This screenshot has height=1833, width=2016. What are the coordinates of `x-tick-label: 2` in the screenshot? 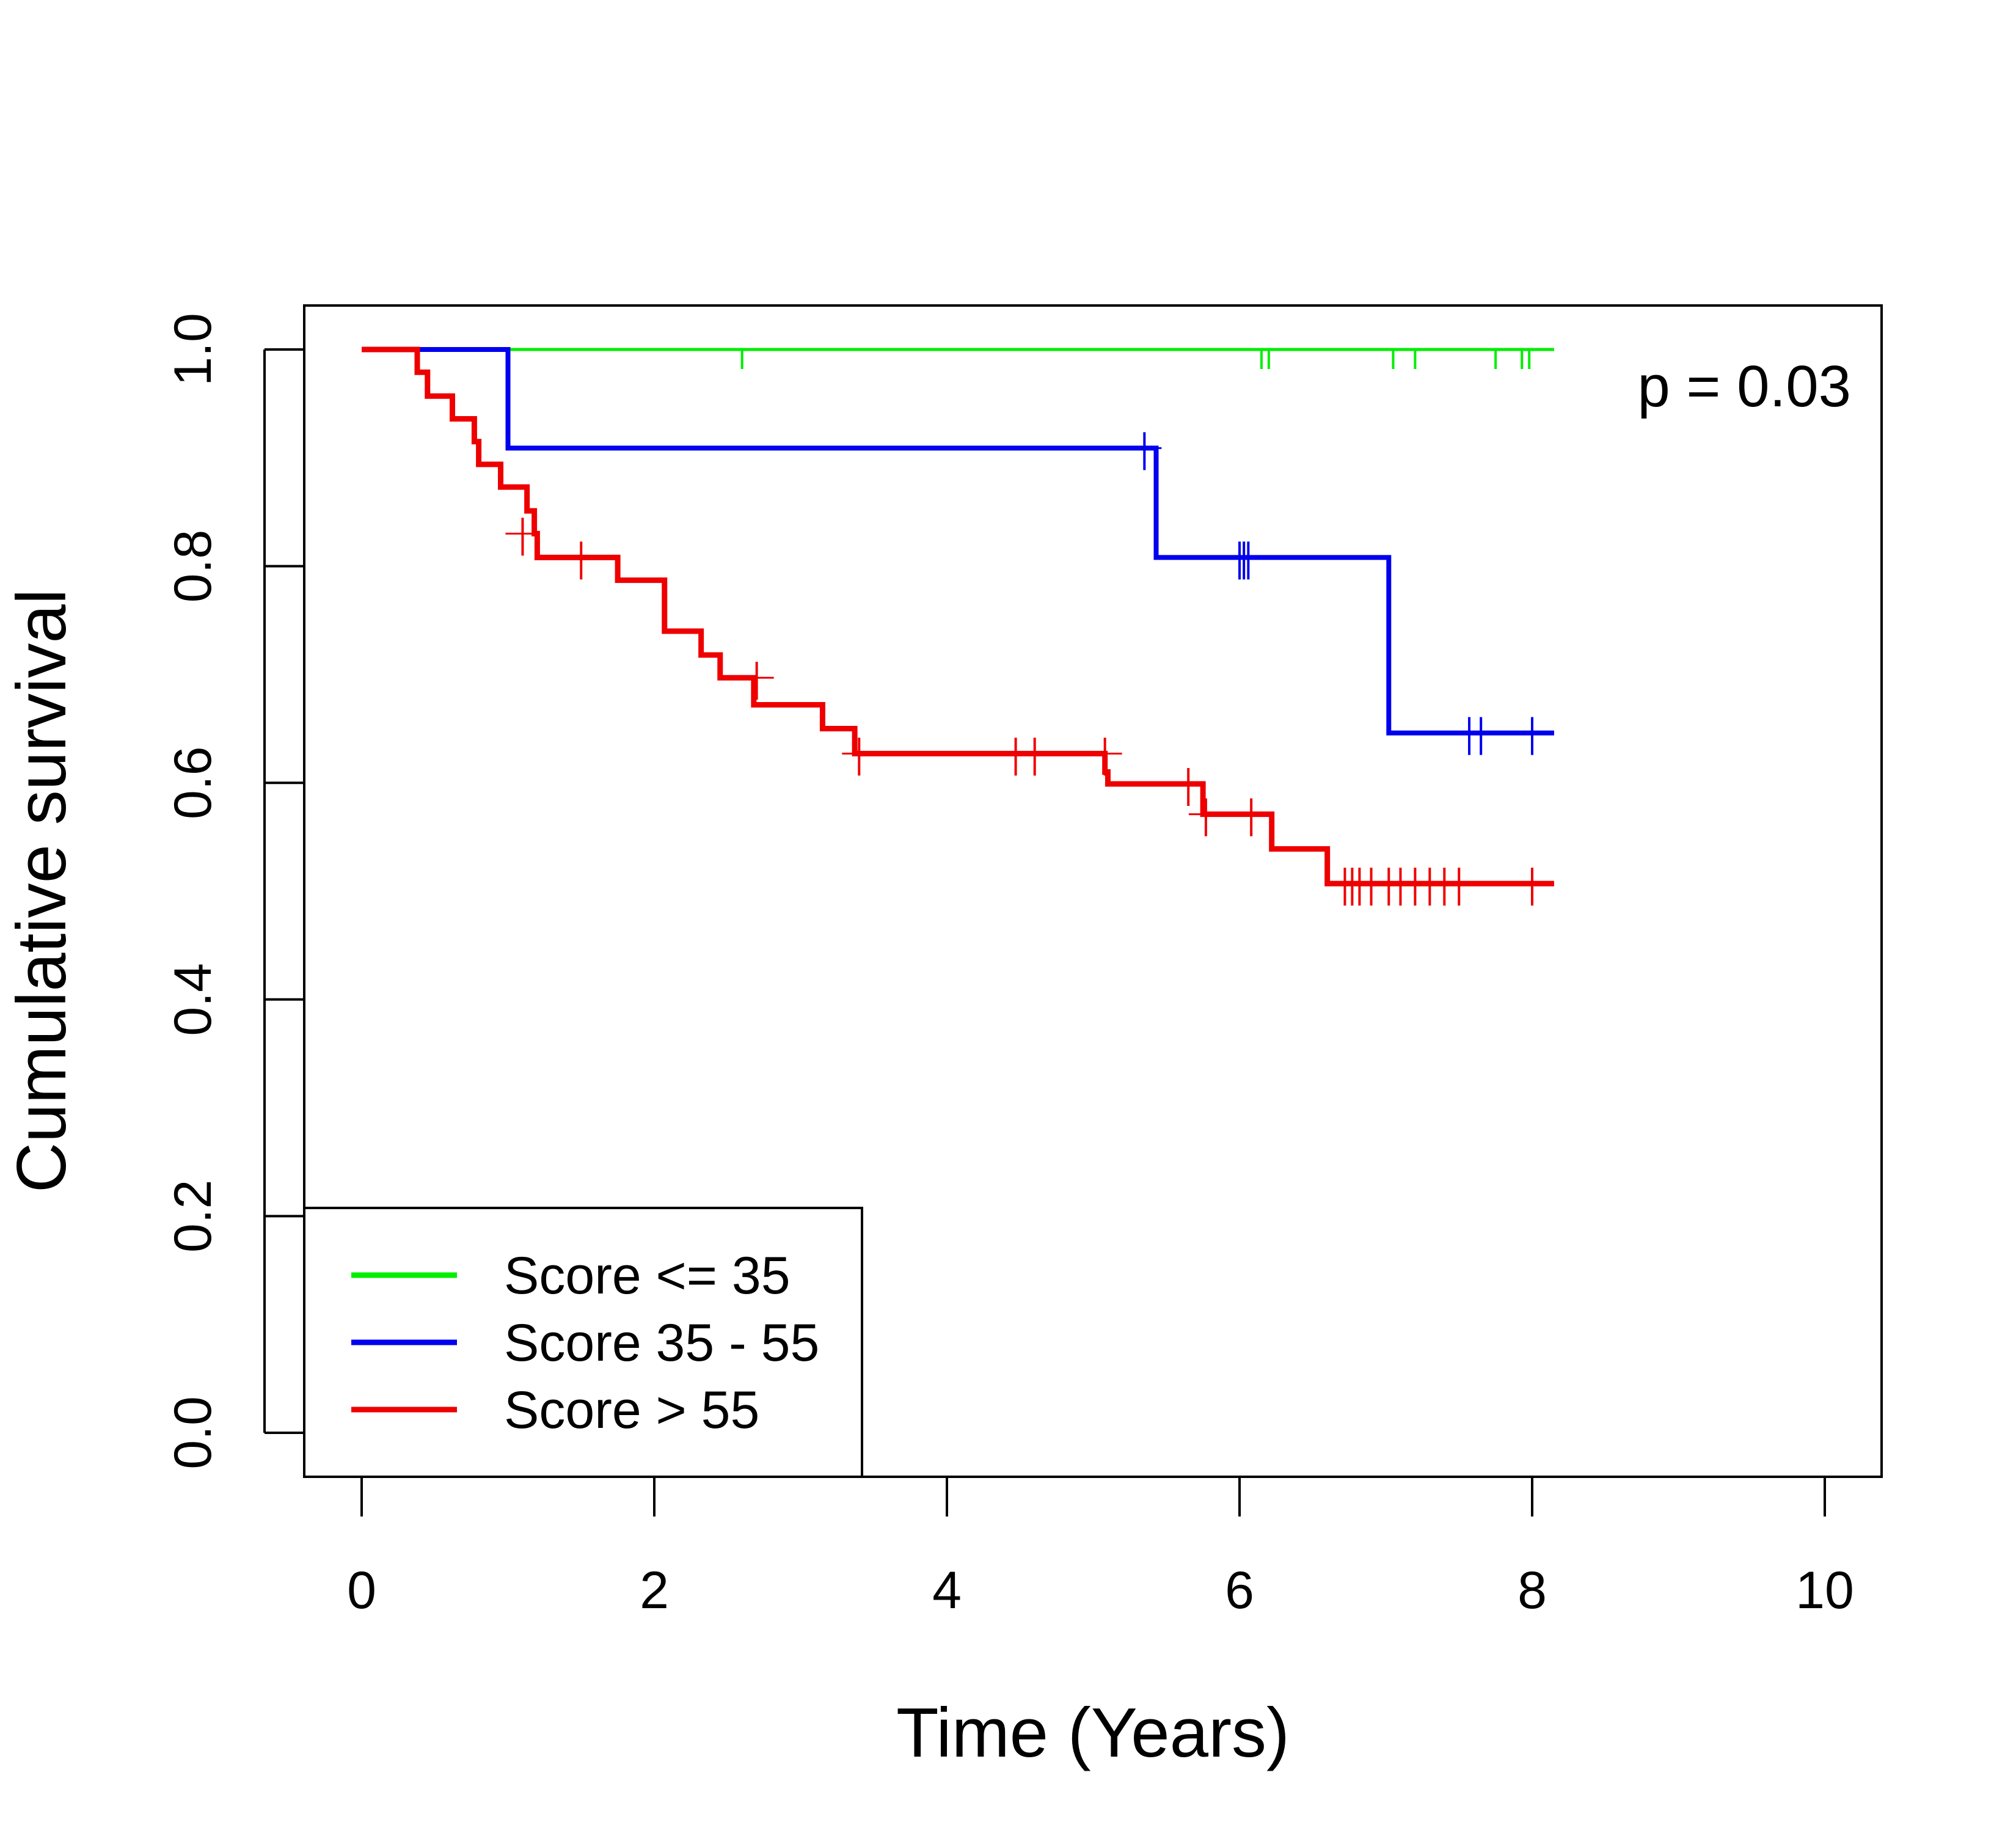 It's located at (655, 1590).